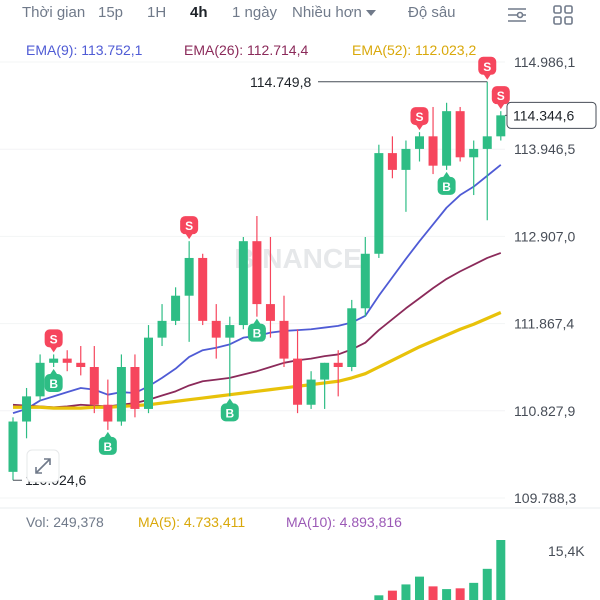  Describe the element at coordinates (84, 50) in the screenshot. I see `ema9-legend: EMA(9): 113.752,1` at that location.